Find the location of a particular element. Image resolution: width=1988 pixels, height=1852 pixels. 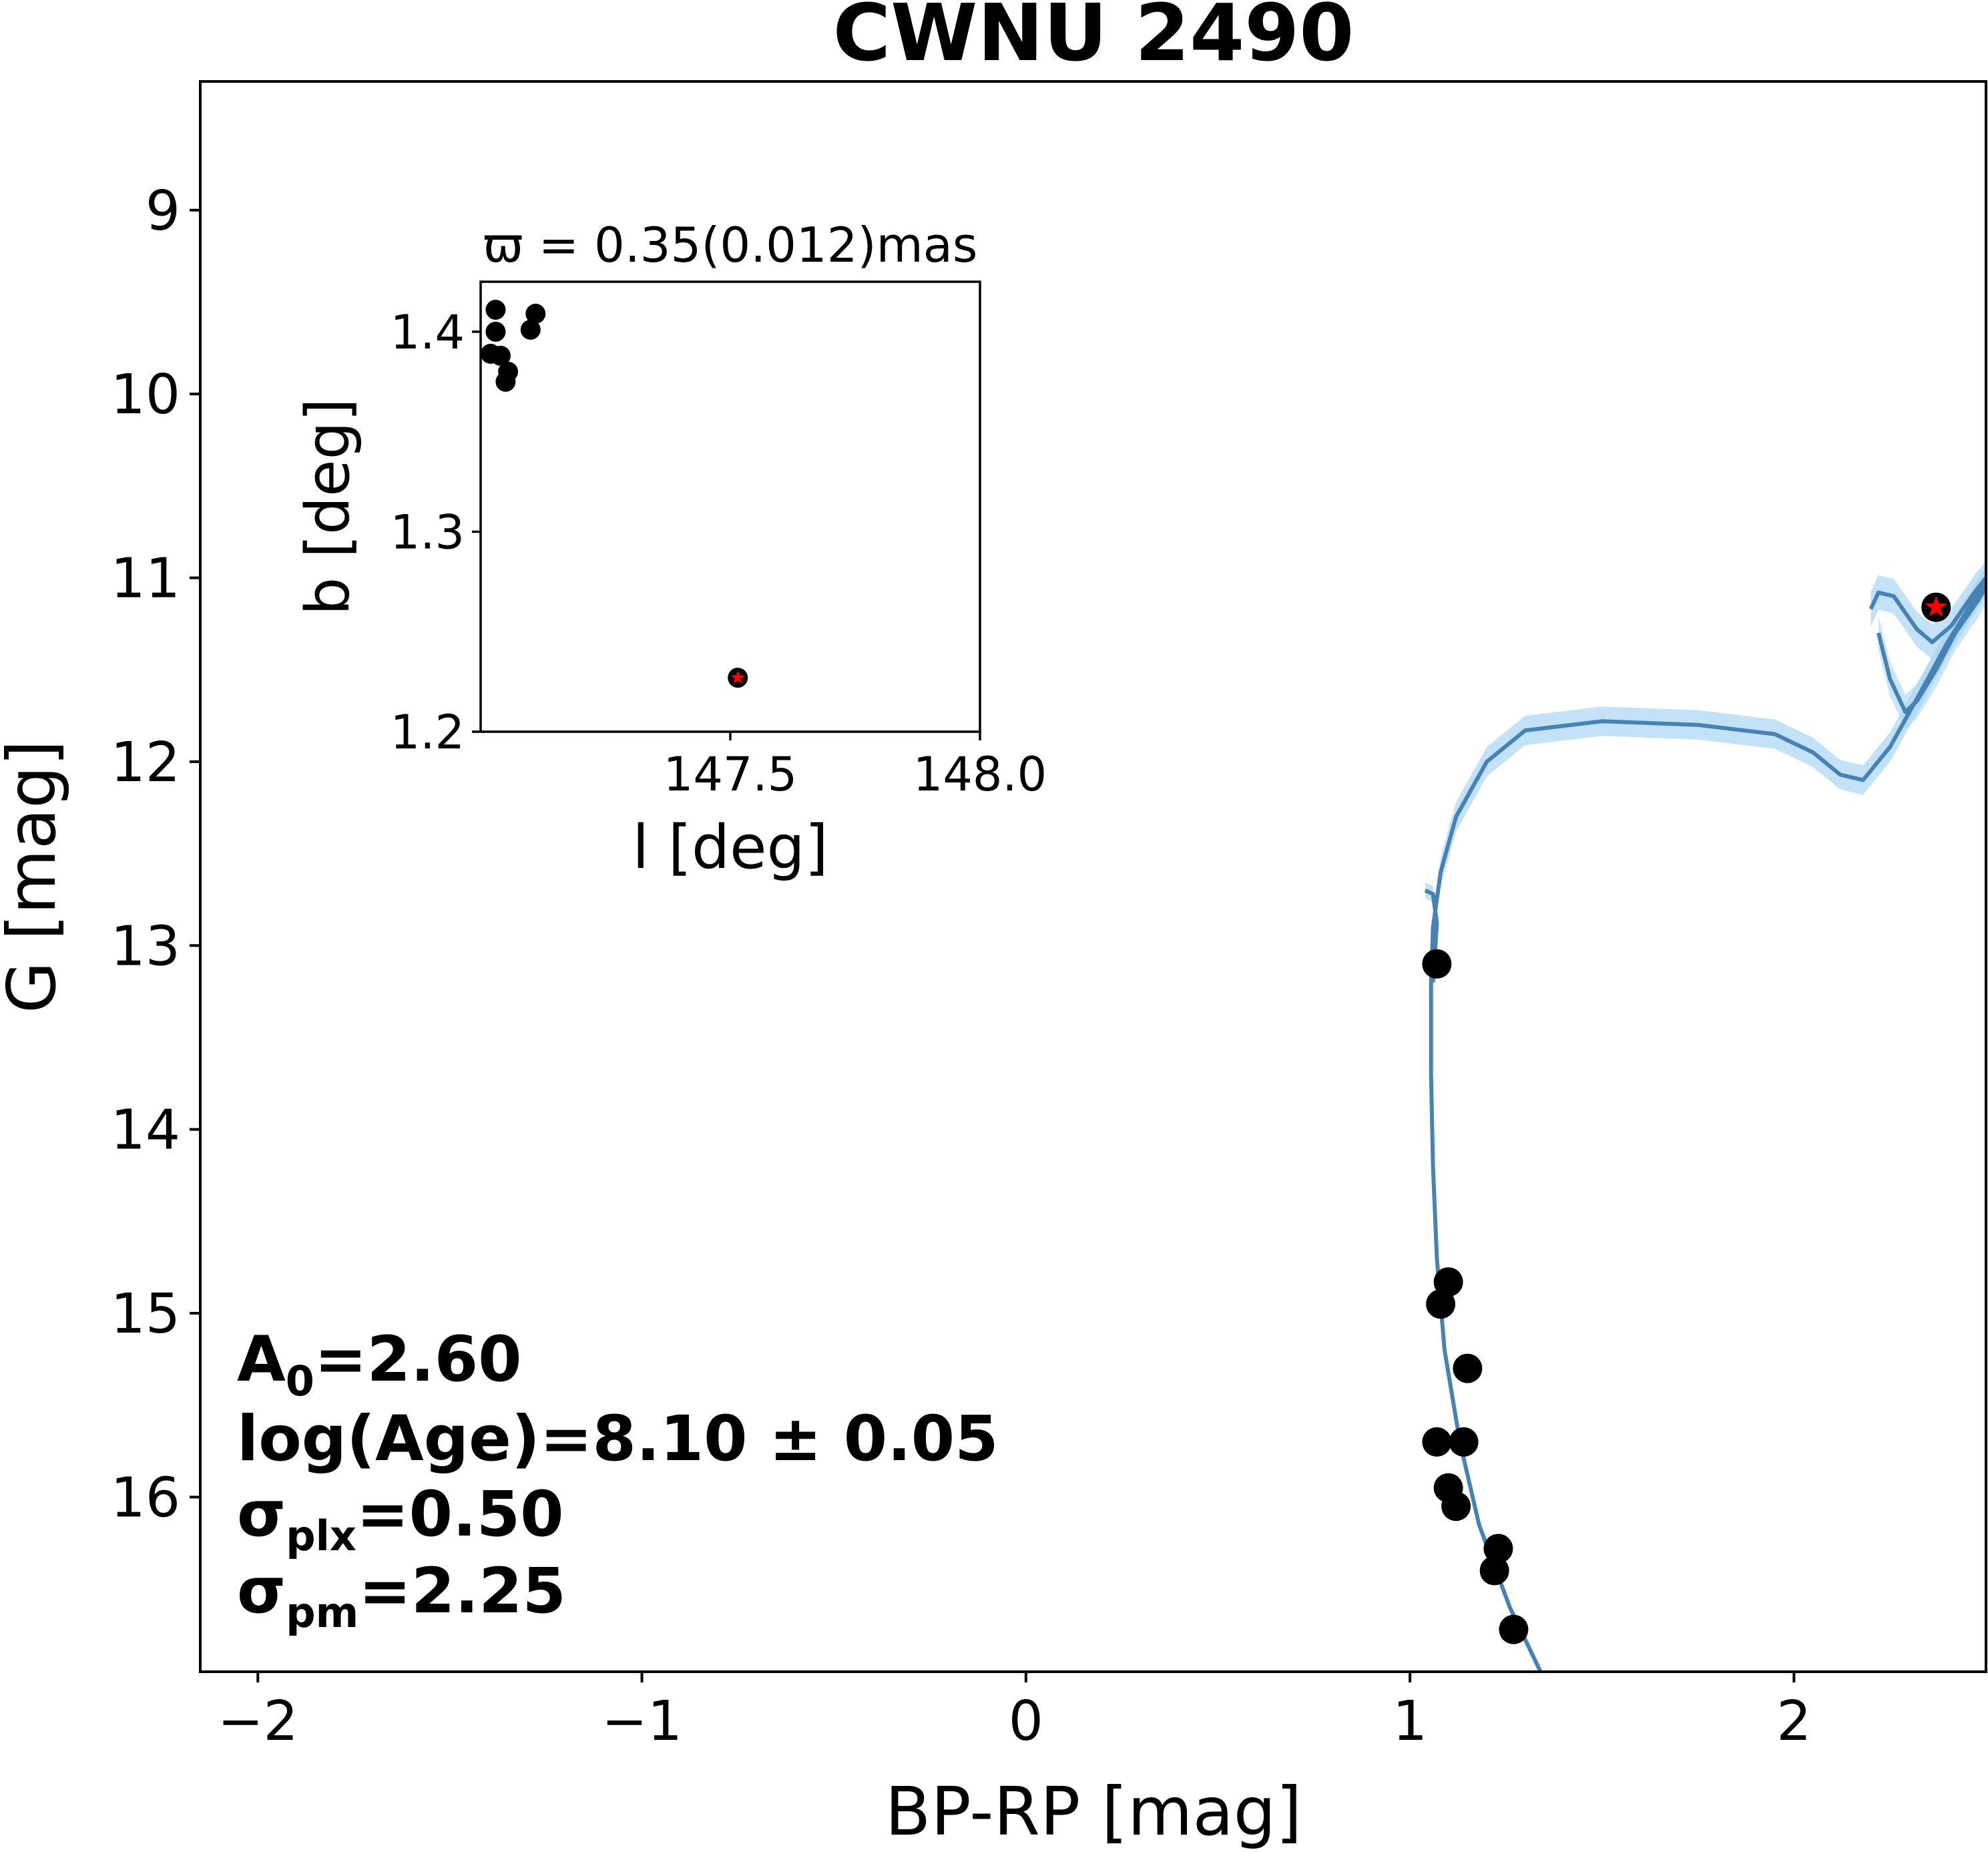

y-tick-label: 9 is located at coordinates (163, 212).